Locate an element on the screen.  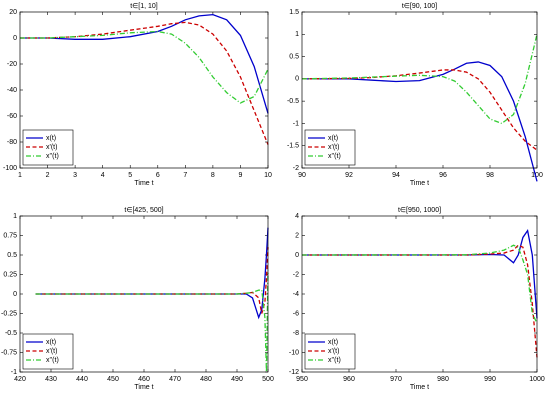
y-tick-label: 1 is located at coordinates (15, 216).